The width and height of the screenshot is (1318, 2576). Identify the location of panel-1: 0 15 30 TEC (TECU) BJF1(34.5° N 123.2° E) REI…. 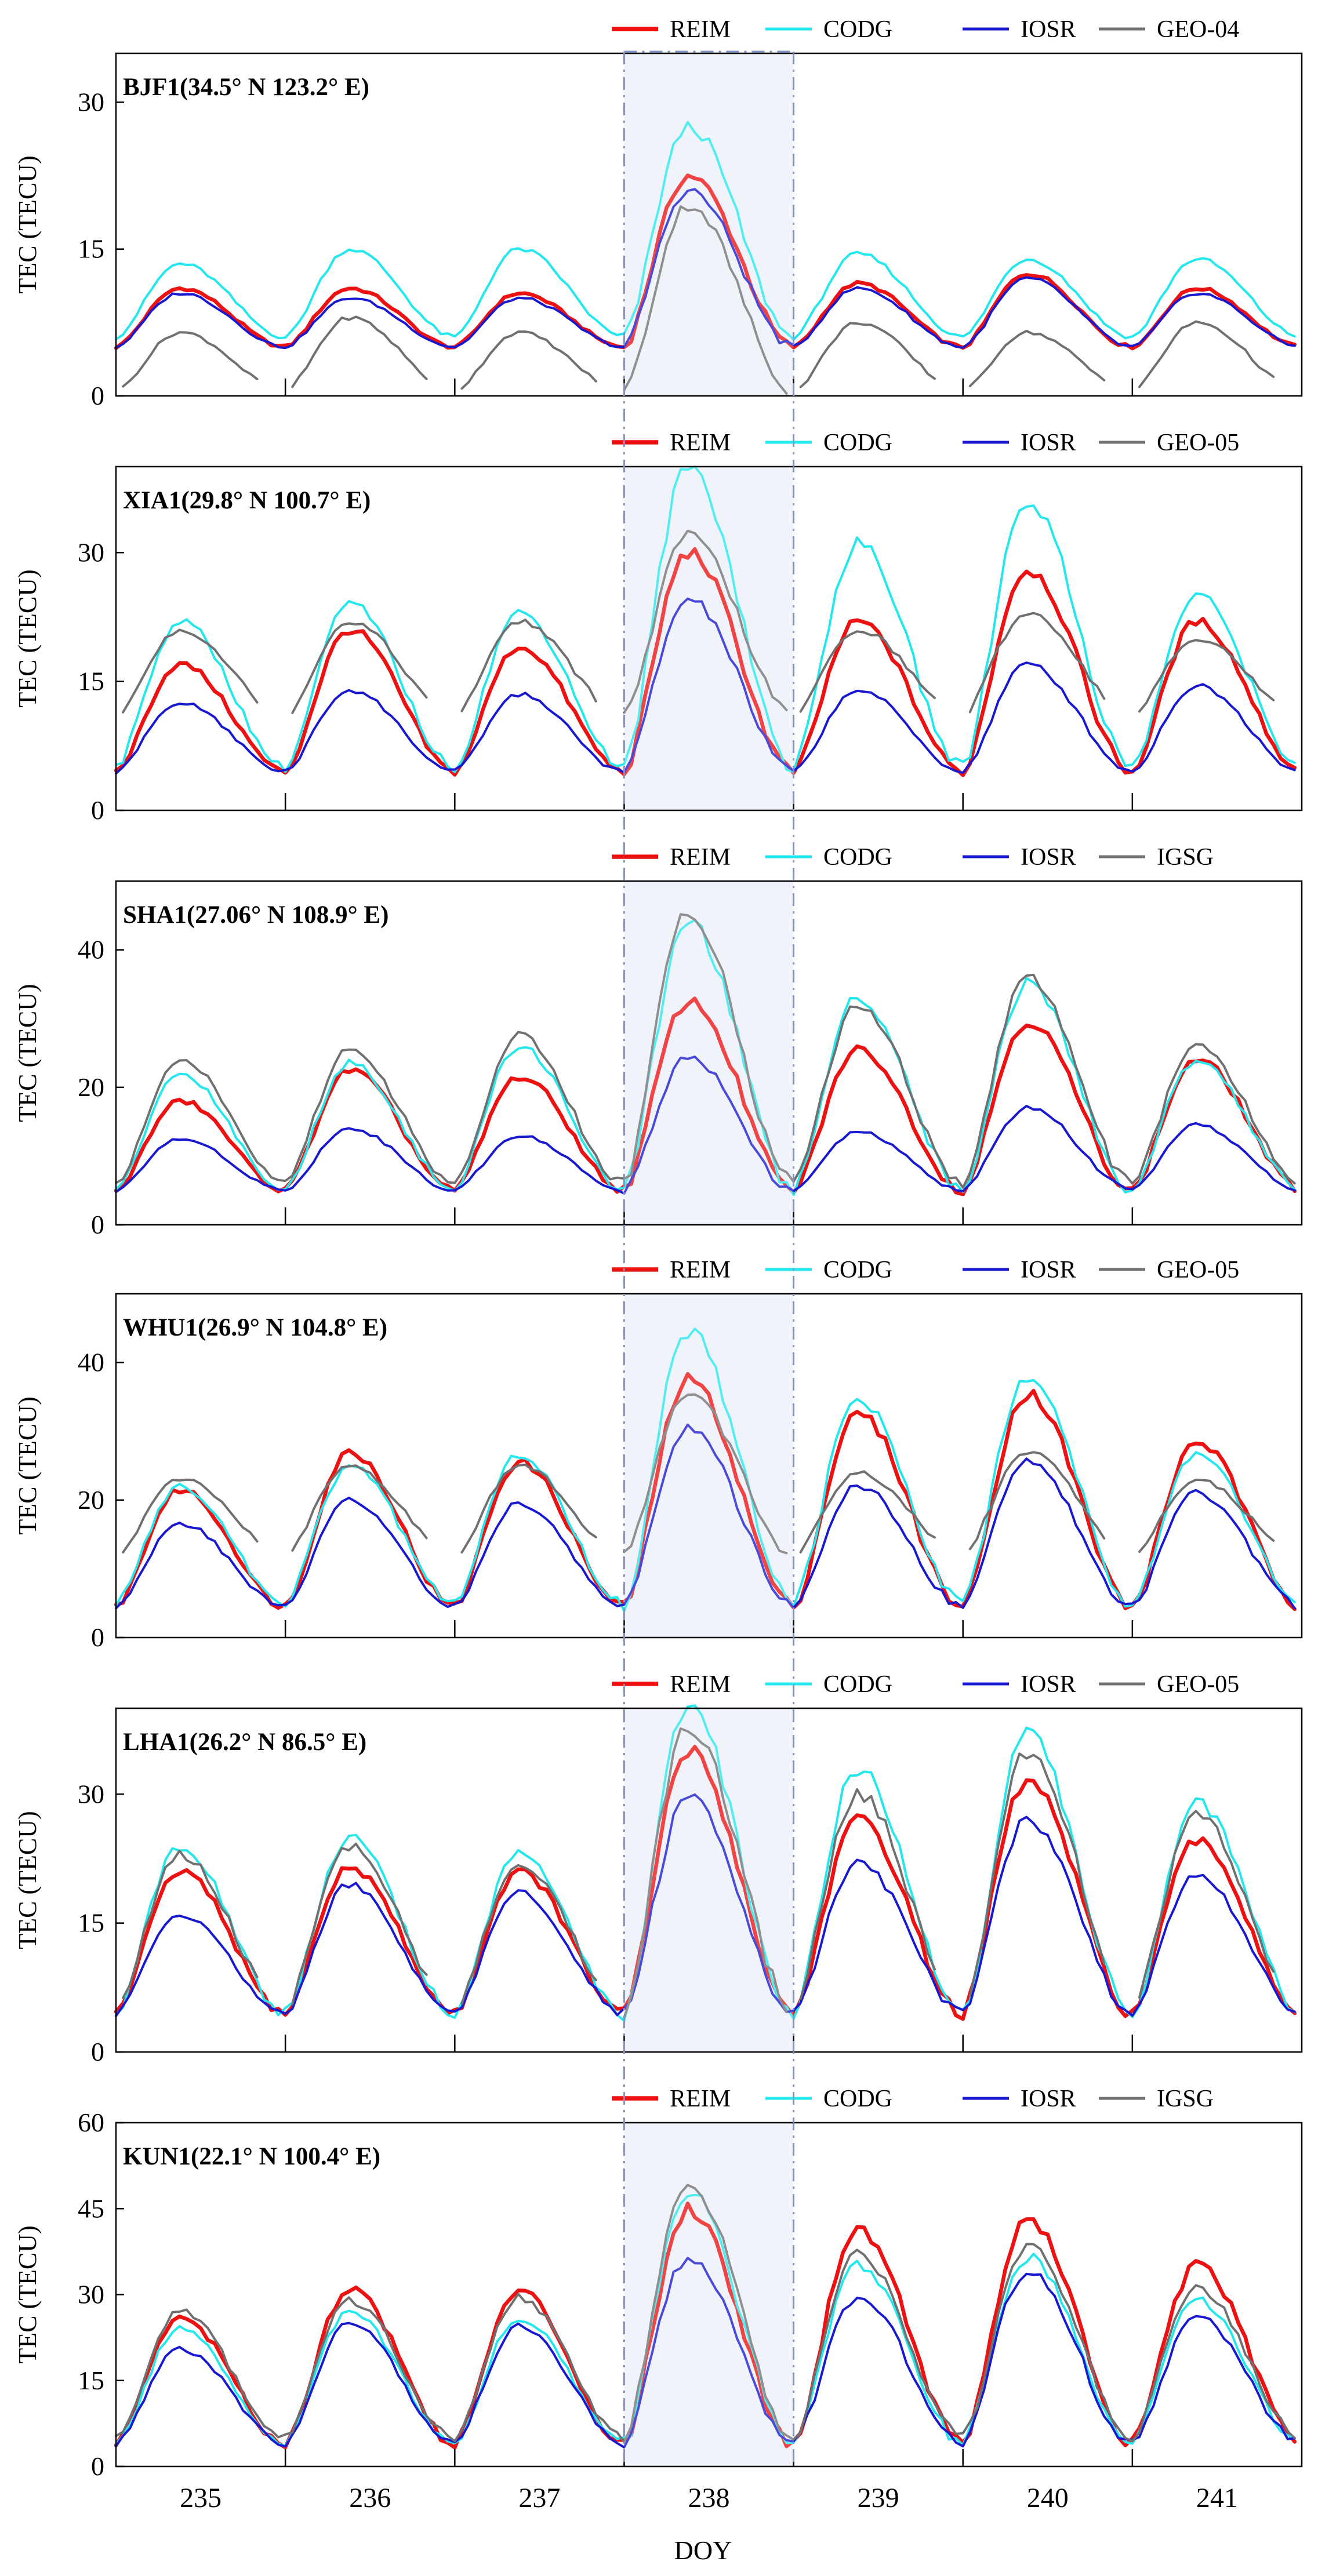
(658, 213).